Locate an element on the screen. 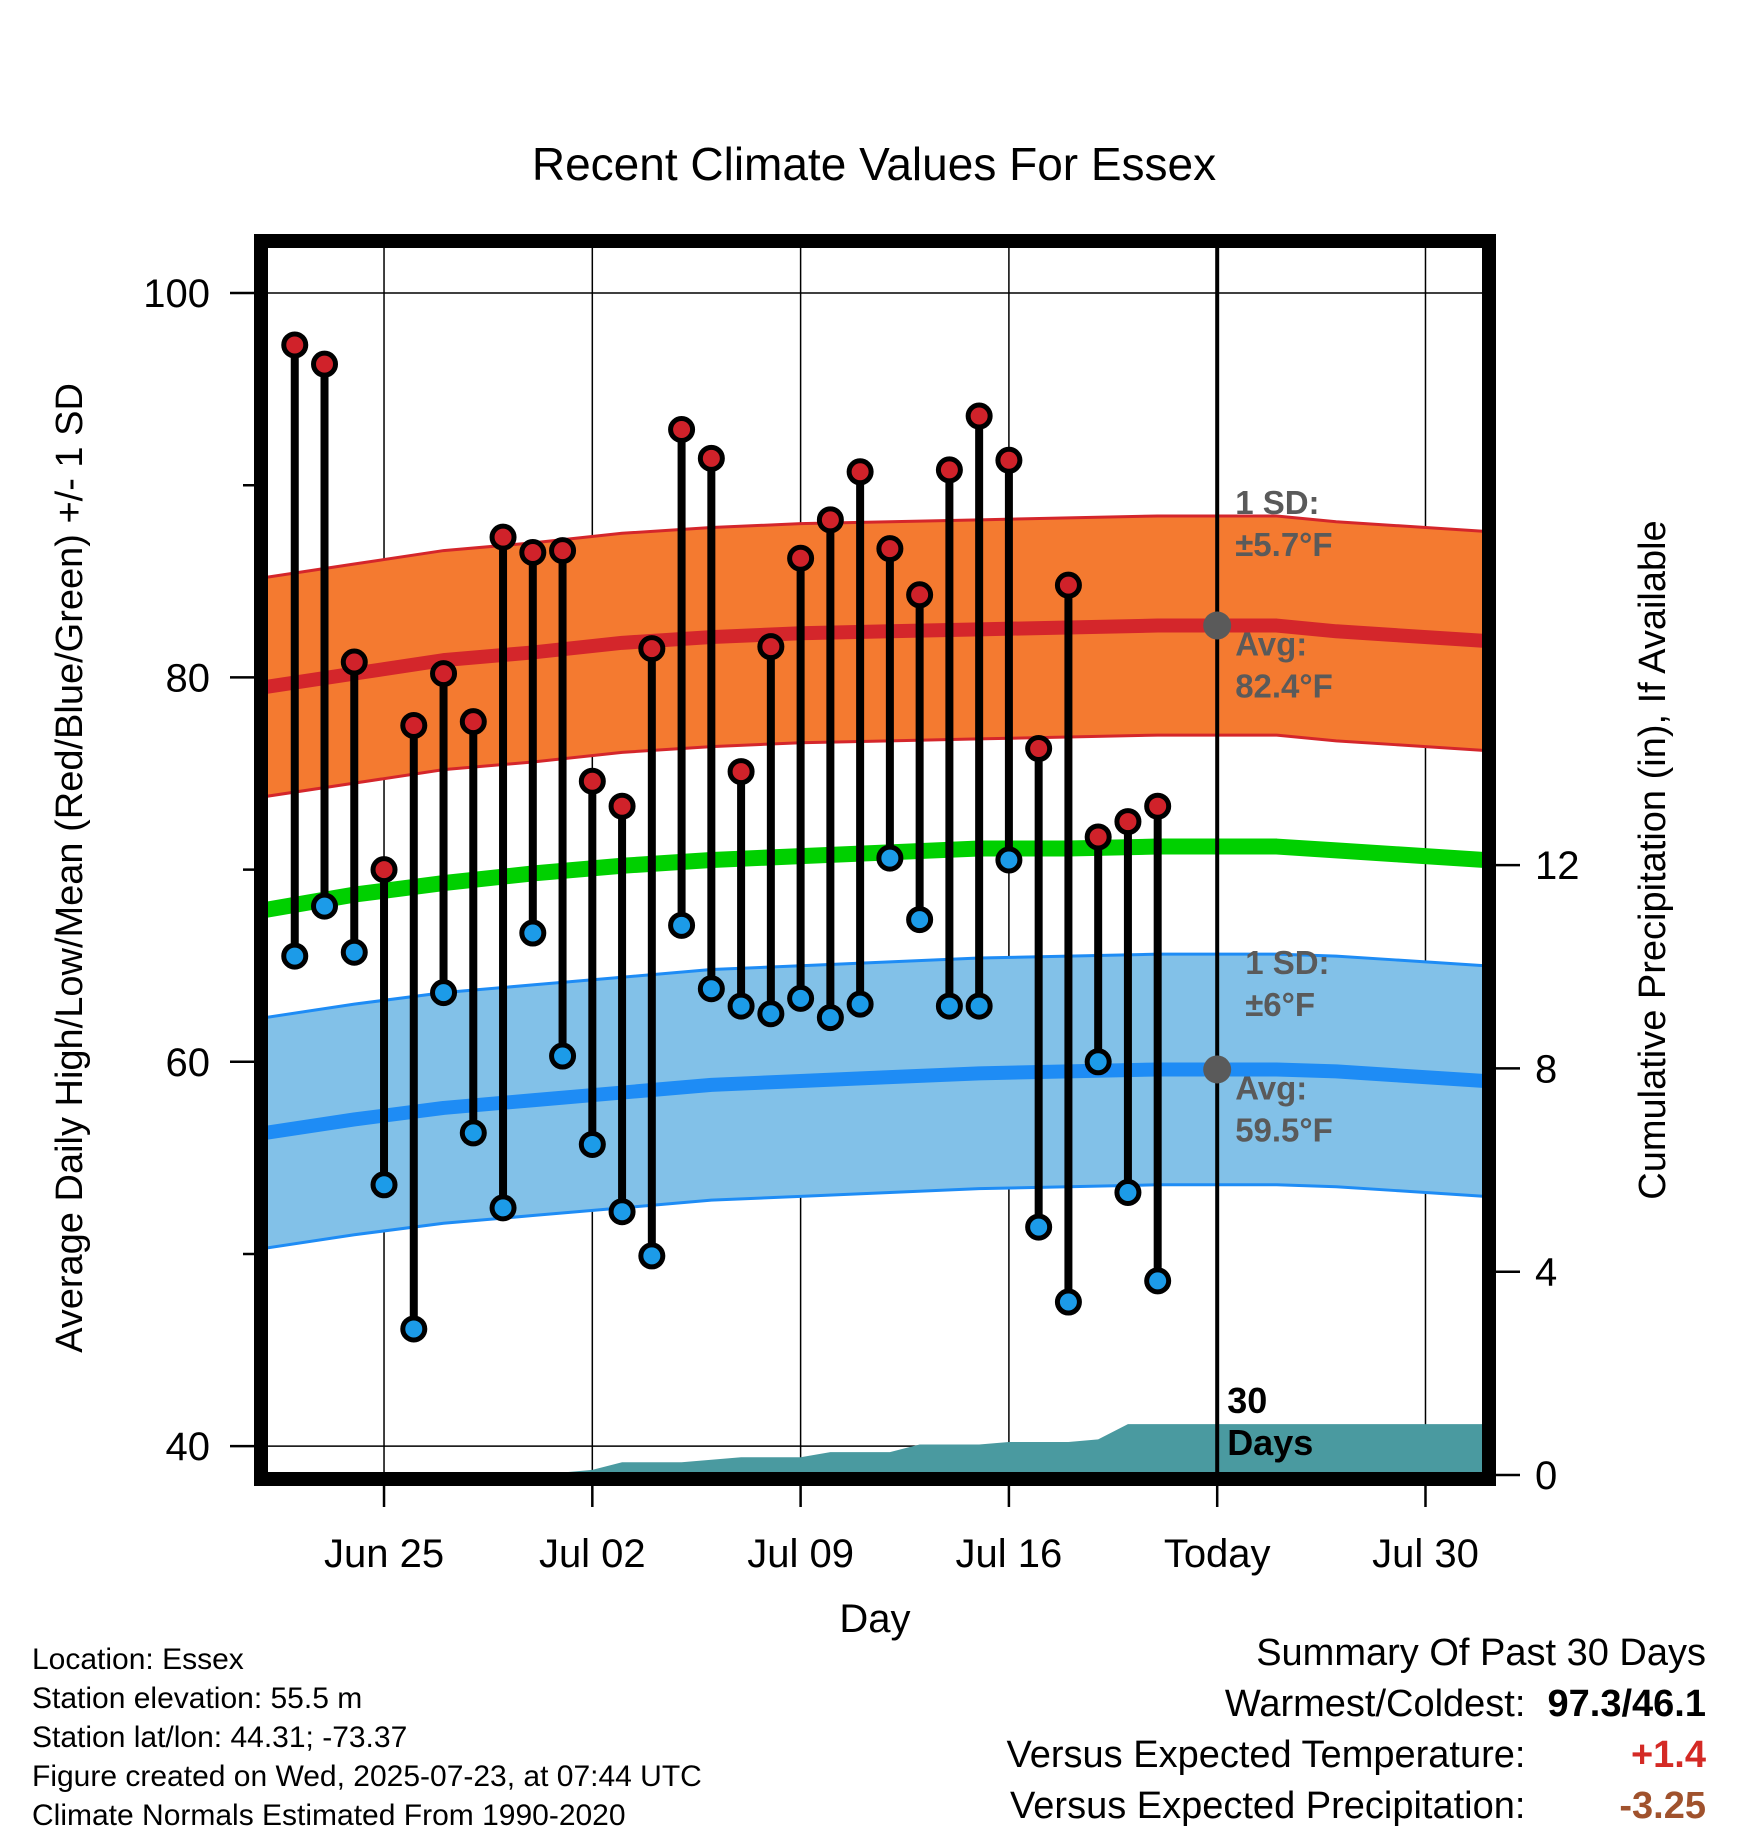  y-tick-label: 60 is located at coordinates (188, 1063).